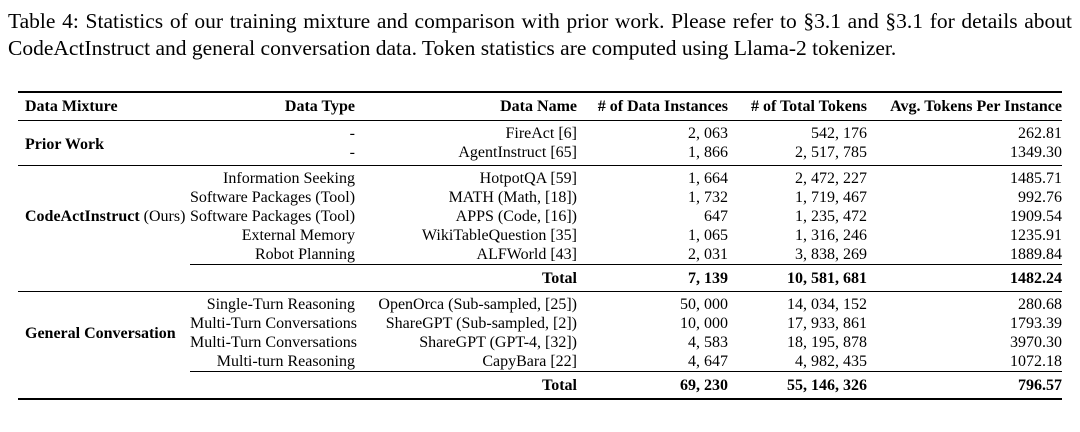 Image resolution: width=1080 pixels, height=432 pixels. I want to click on cell-instances: 4, 647, so click(708, 361).